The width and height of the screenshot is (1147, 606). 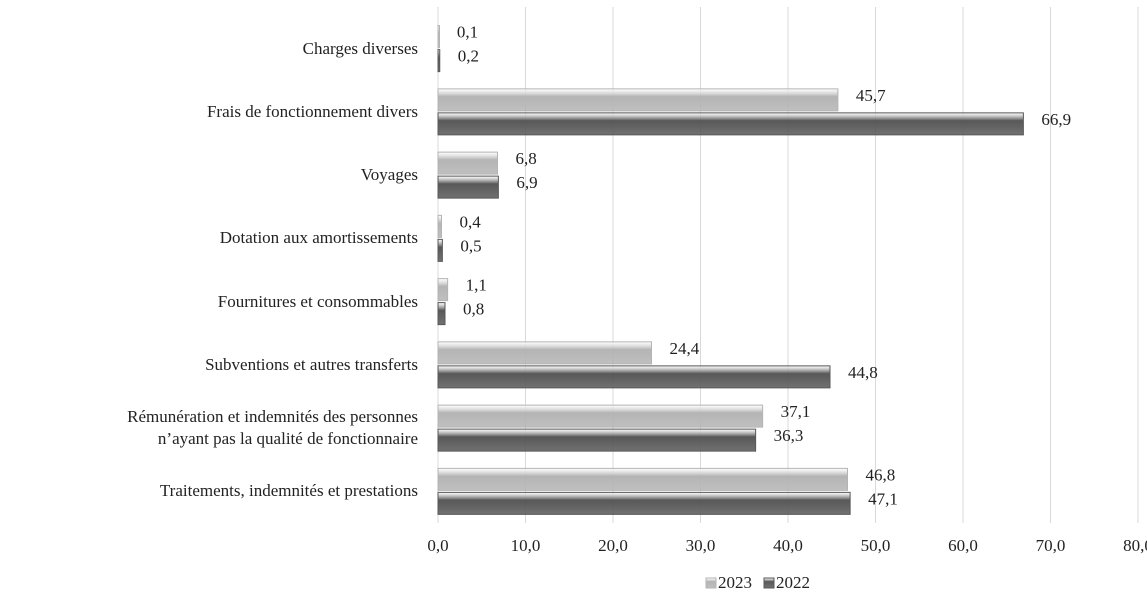 I want to click on data-label: 0,1, so click(x=467, y=32).